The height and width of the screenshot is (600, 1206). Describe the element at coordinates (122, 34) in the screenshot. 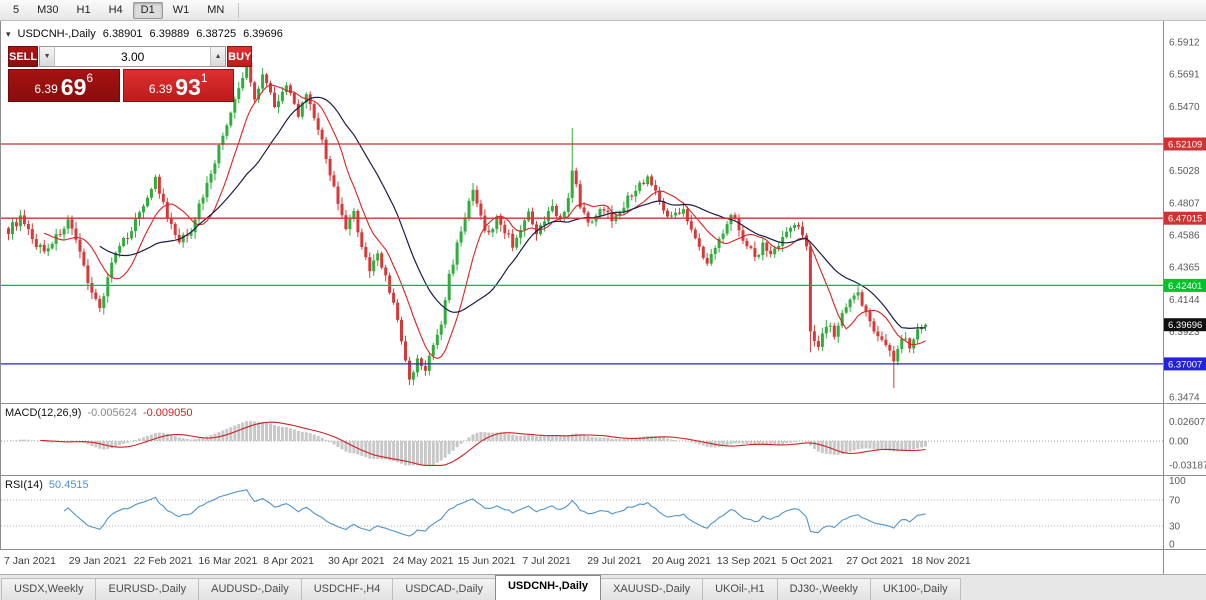

I see `chart-open-value: 6.38901` at that location.